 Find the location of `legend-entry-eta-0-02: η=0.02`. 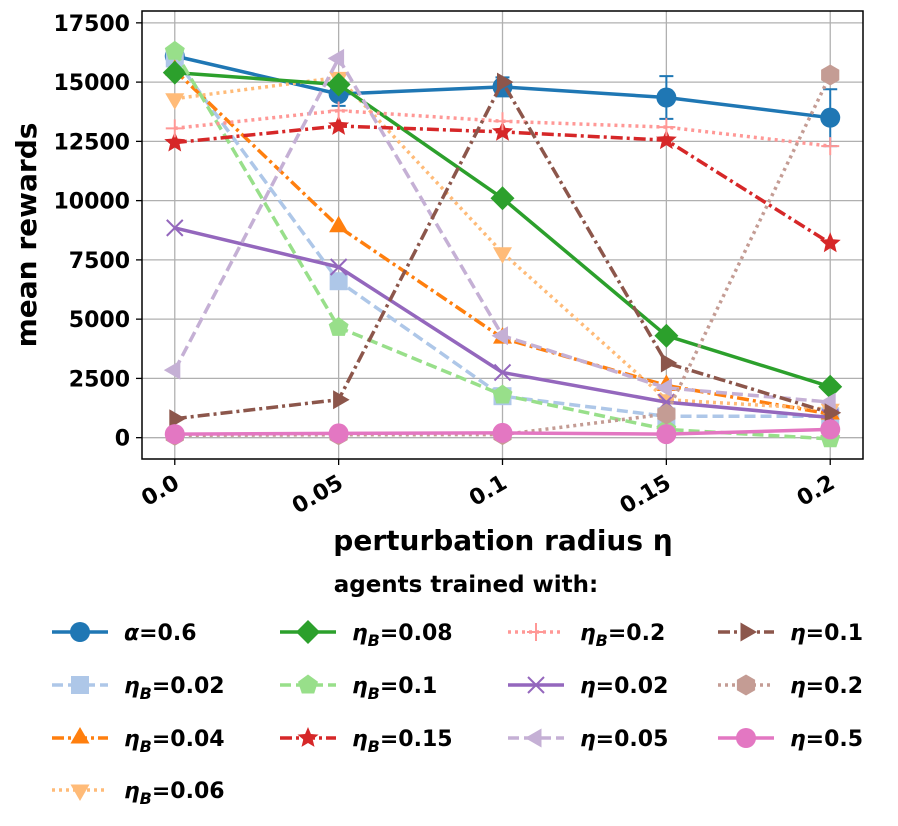

legend-entry-eta-0-02: η=0.02 is located at coordinates (588, 686).